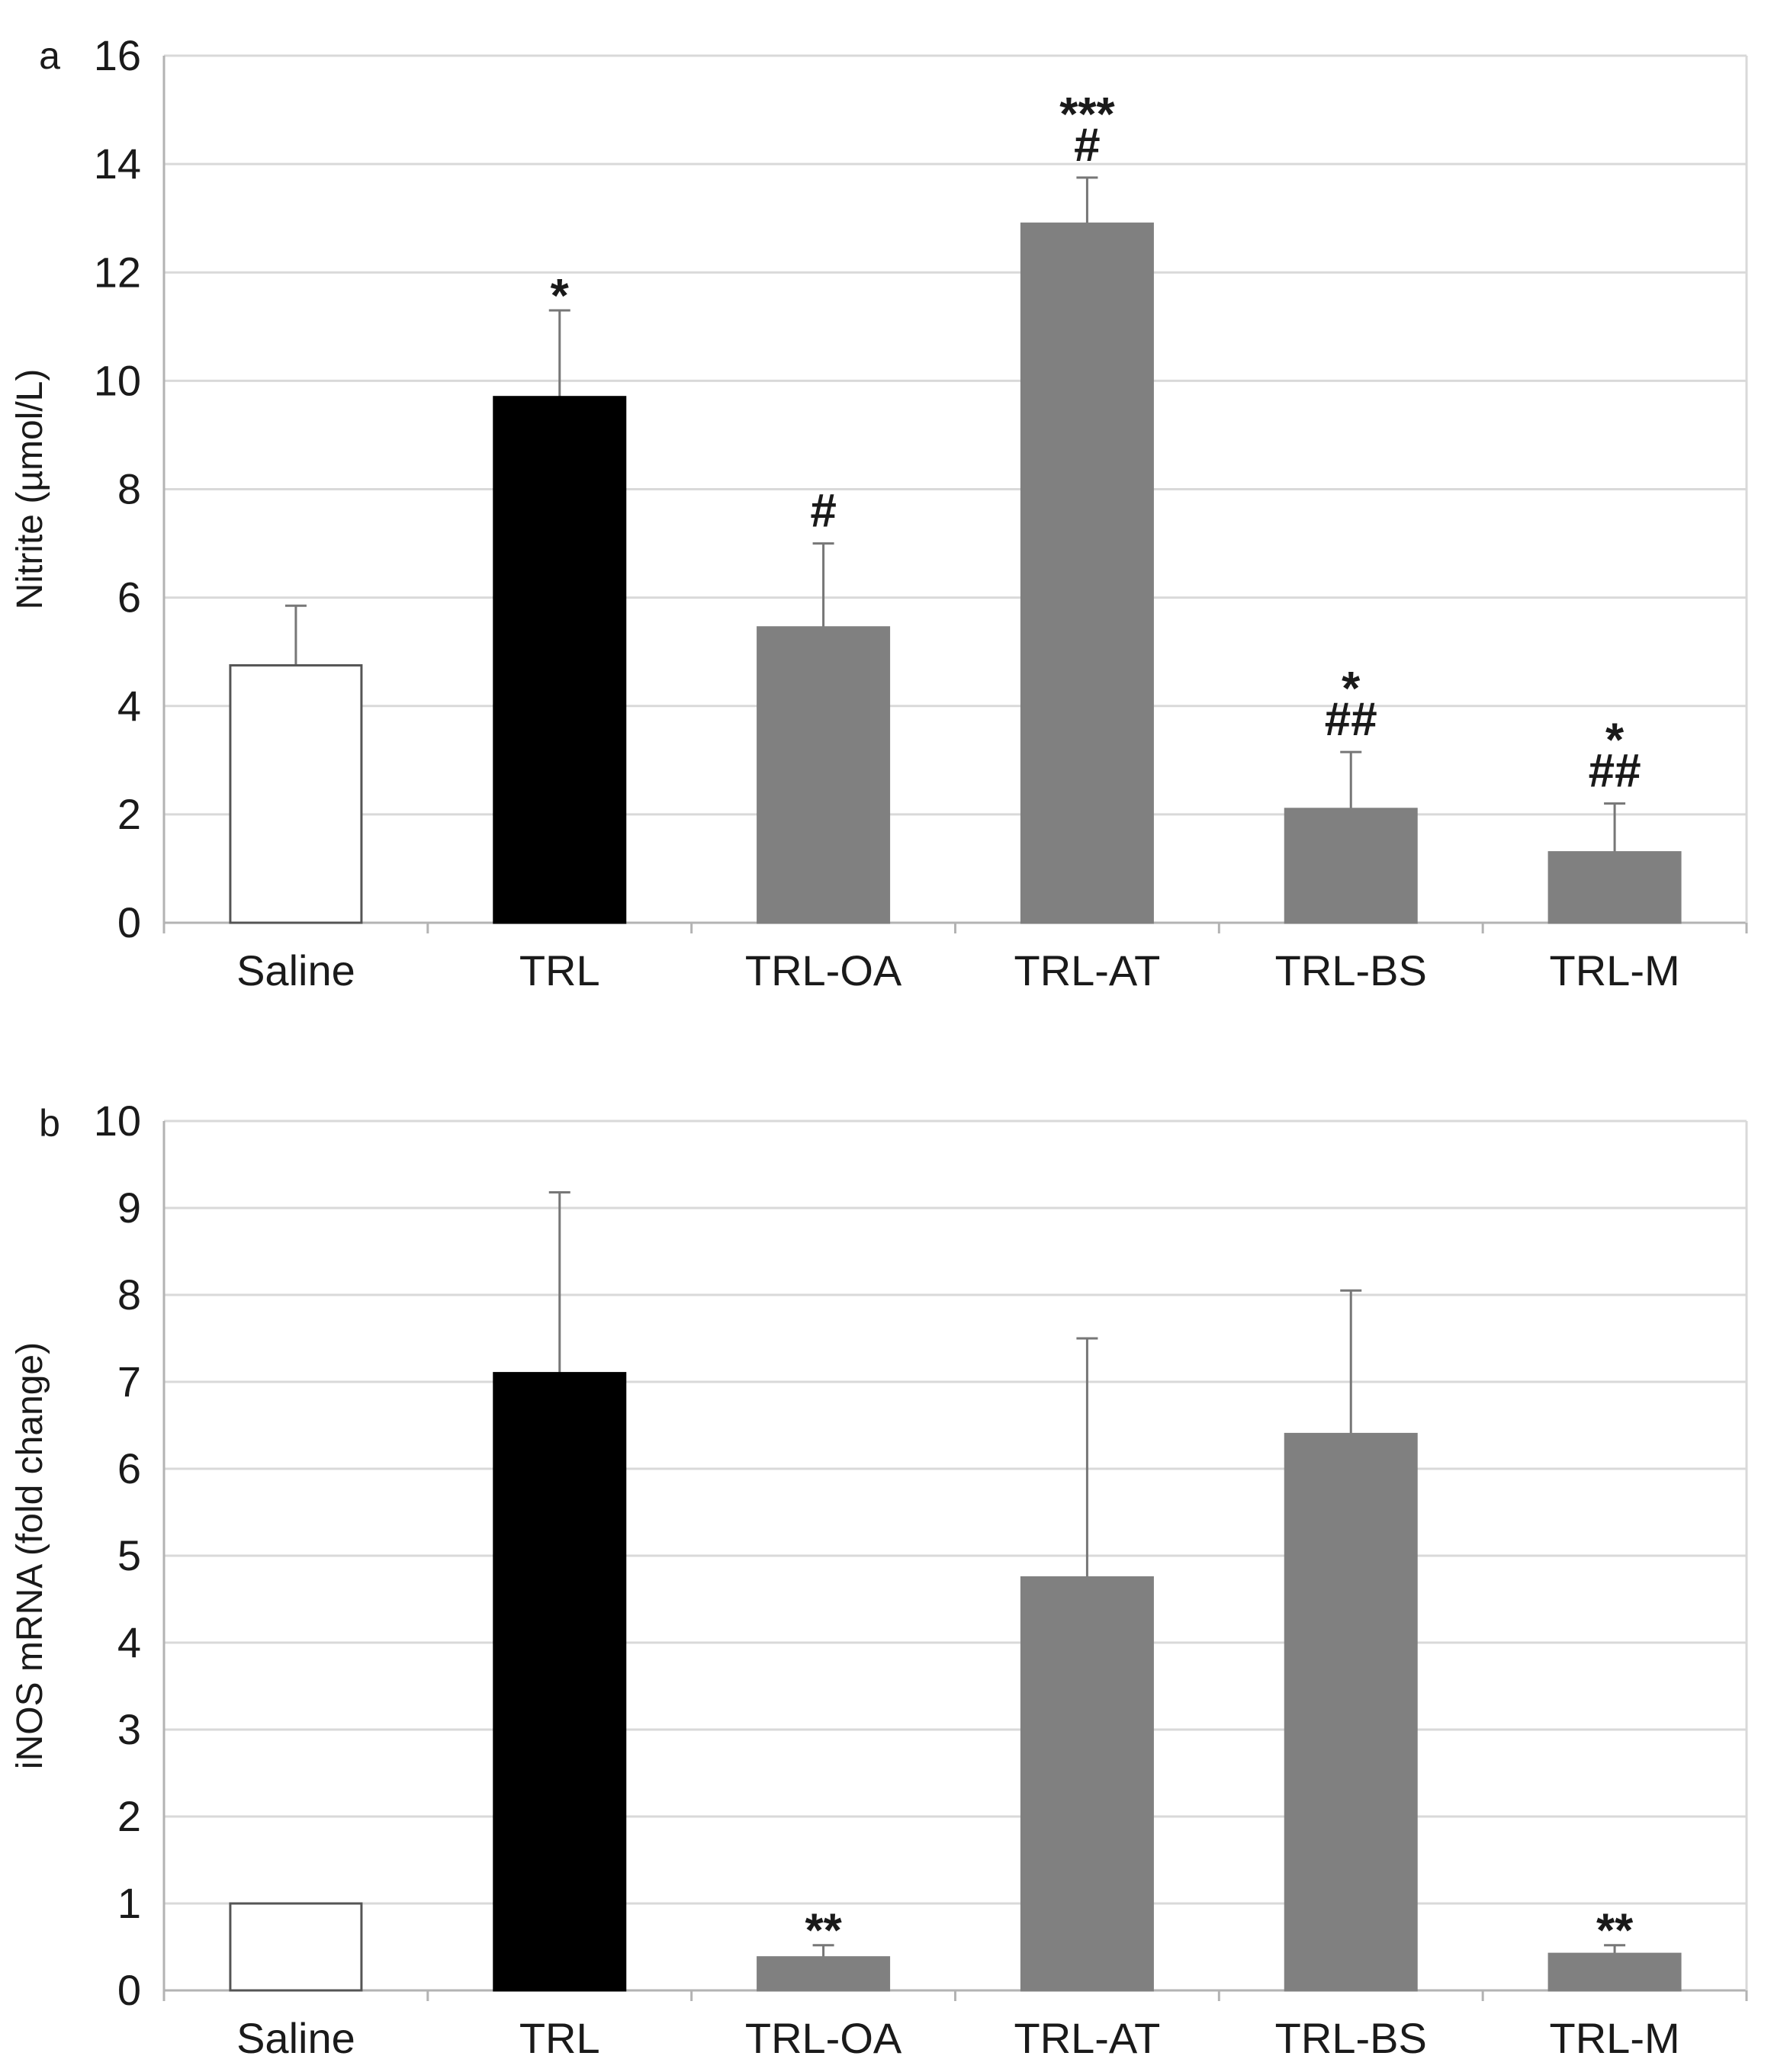 The image size is (1774, 2072). I want to click on panel-label: a, so click(49, 55).